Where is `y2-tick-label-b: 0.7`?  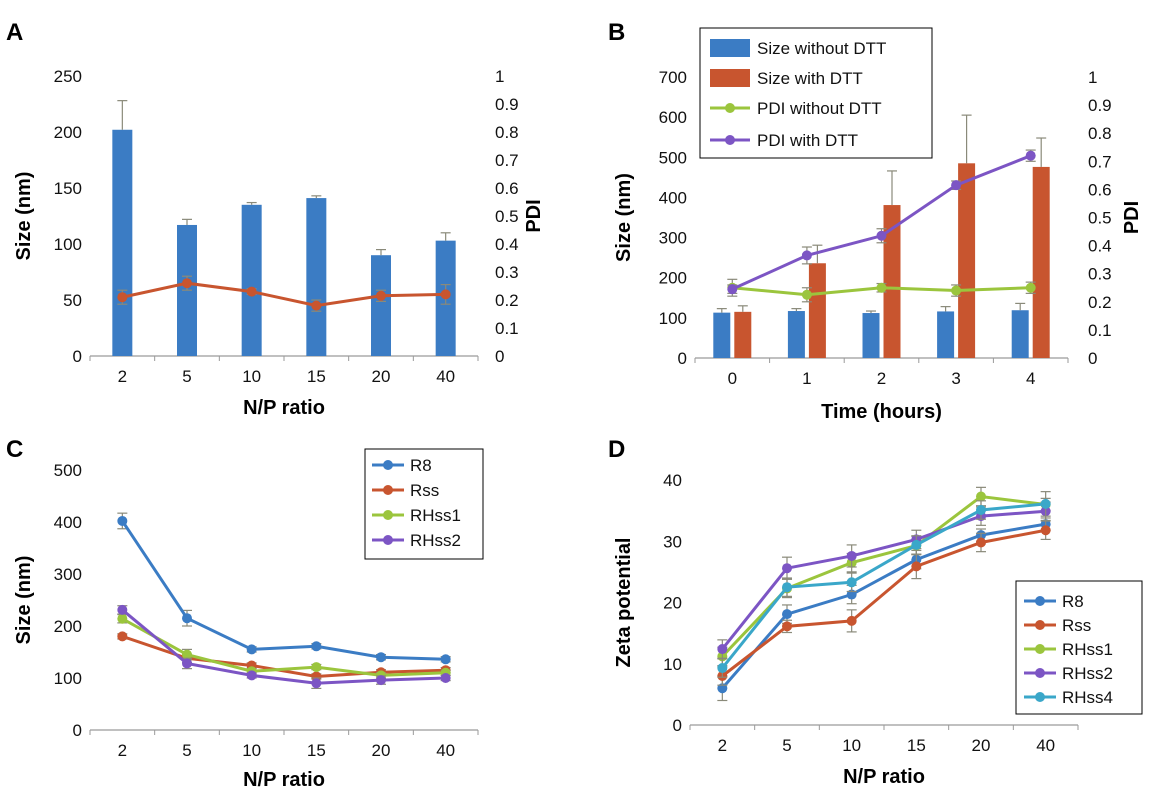
y2-tick-label-b: 0.7 is located at coordinates (1100, 161).